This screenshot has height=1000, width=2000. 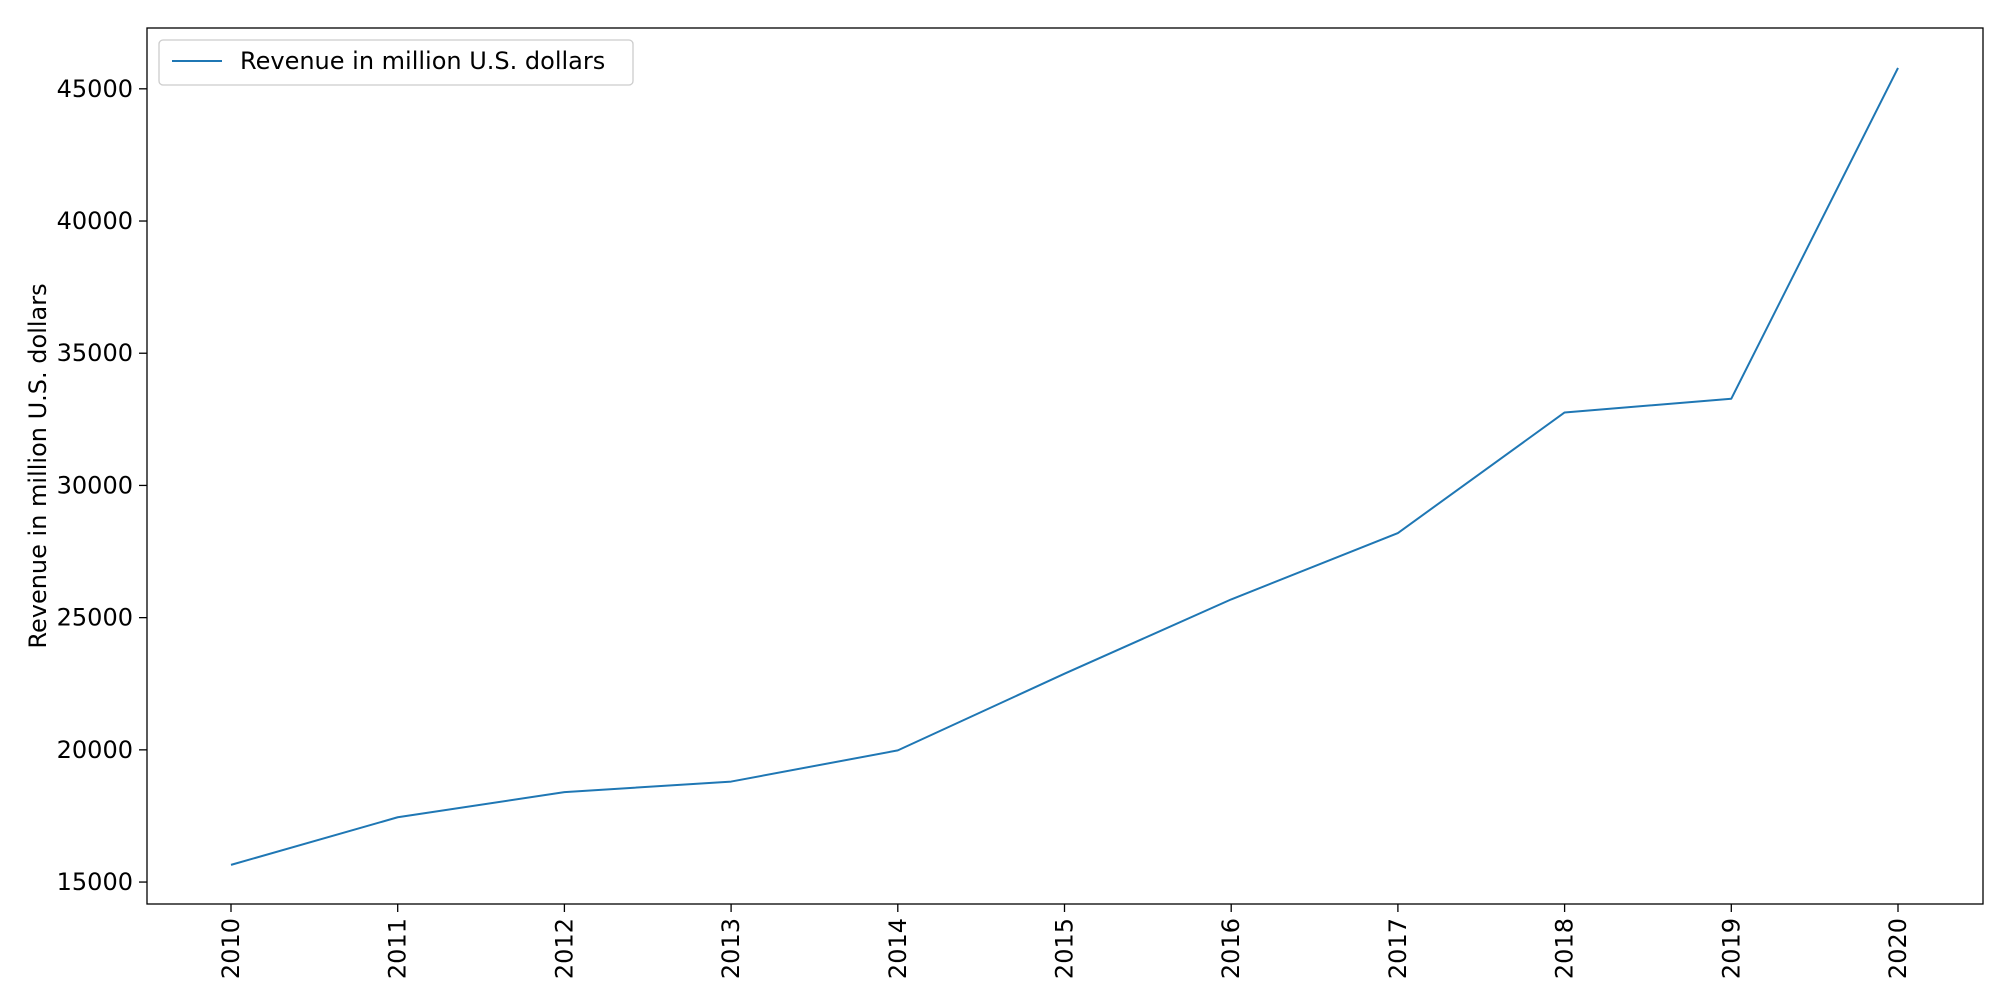 I want to click on y-tick-label: 15000, so click(x=95, y=882).